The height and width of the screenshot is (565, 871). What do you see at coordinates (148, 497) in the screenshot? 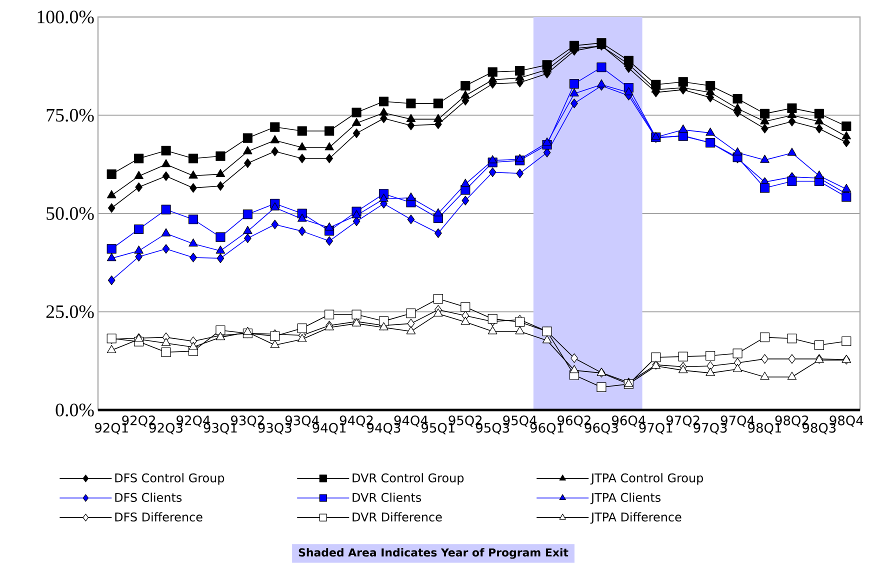
I see `legend-label: DFS Clients` at bounding box center [148, 497].